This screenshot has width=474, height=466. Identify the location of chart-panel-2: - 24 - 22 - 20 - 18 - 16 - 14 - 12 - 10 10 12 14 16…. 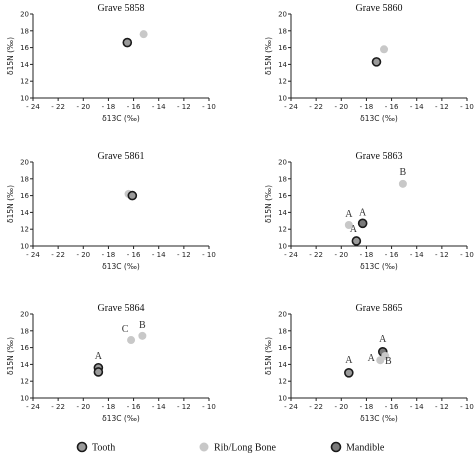
(369, 63).